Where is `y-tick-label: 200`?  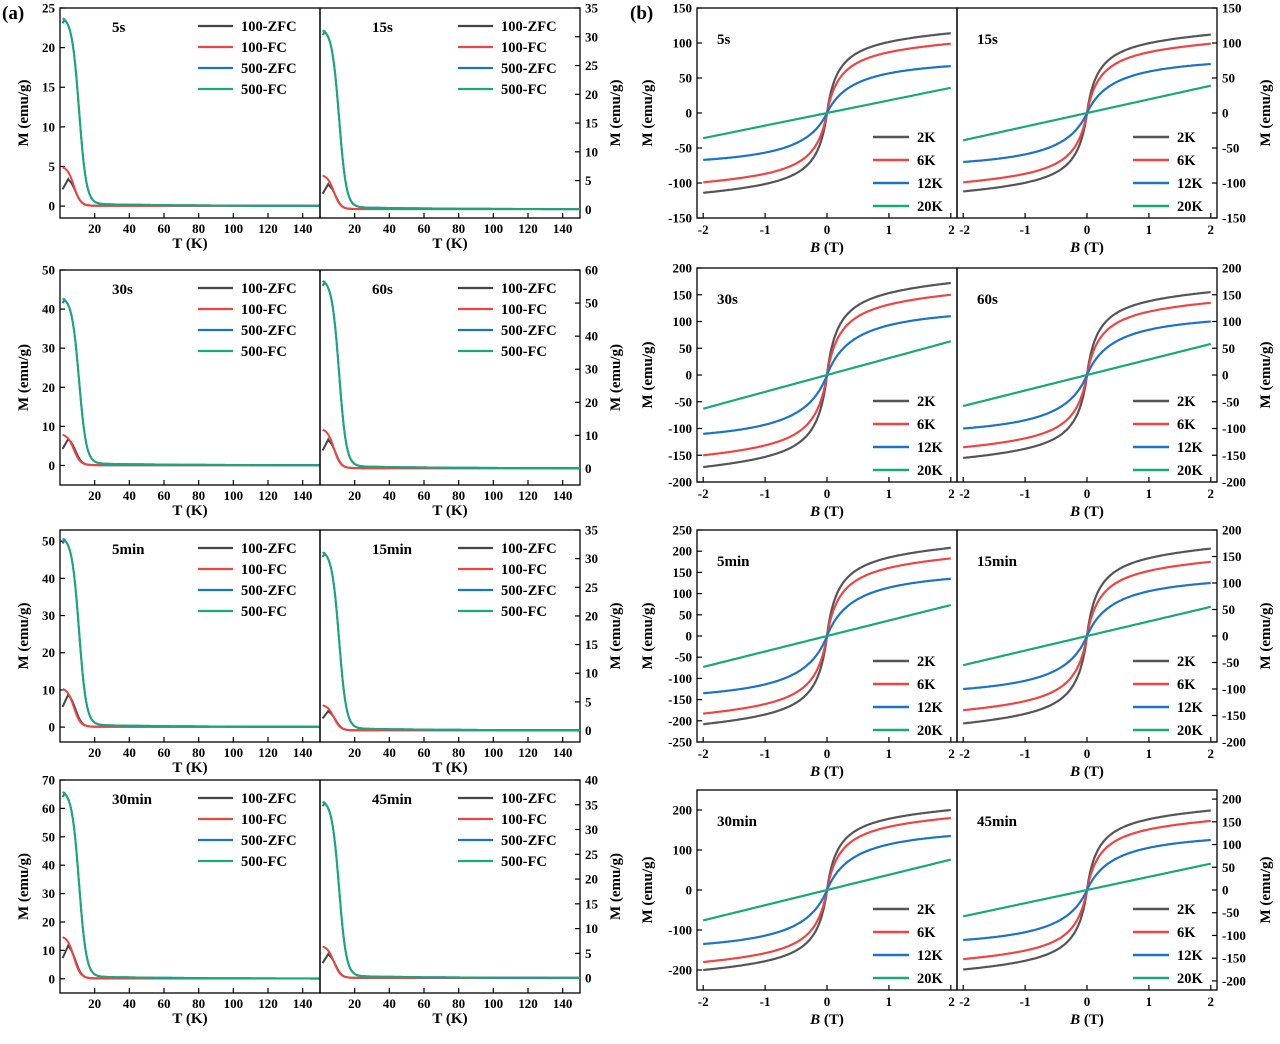
y-tick-label: 200 is located at coordinates (683, 551).